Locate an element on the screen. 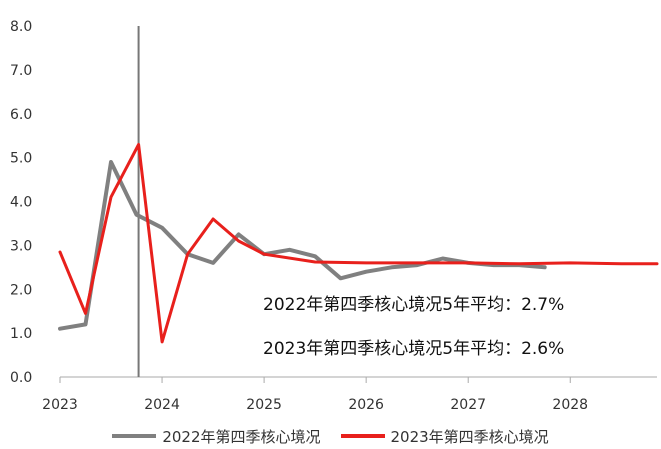  y-tick-label: 5.0 is located at coordinates (21, 159).